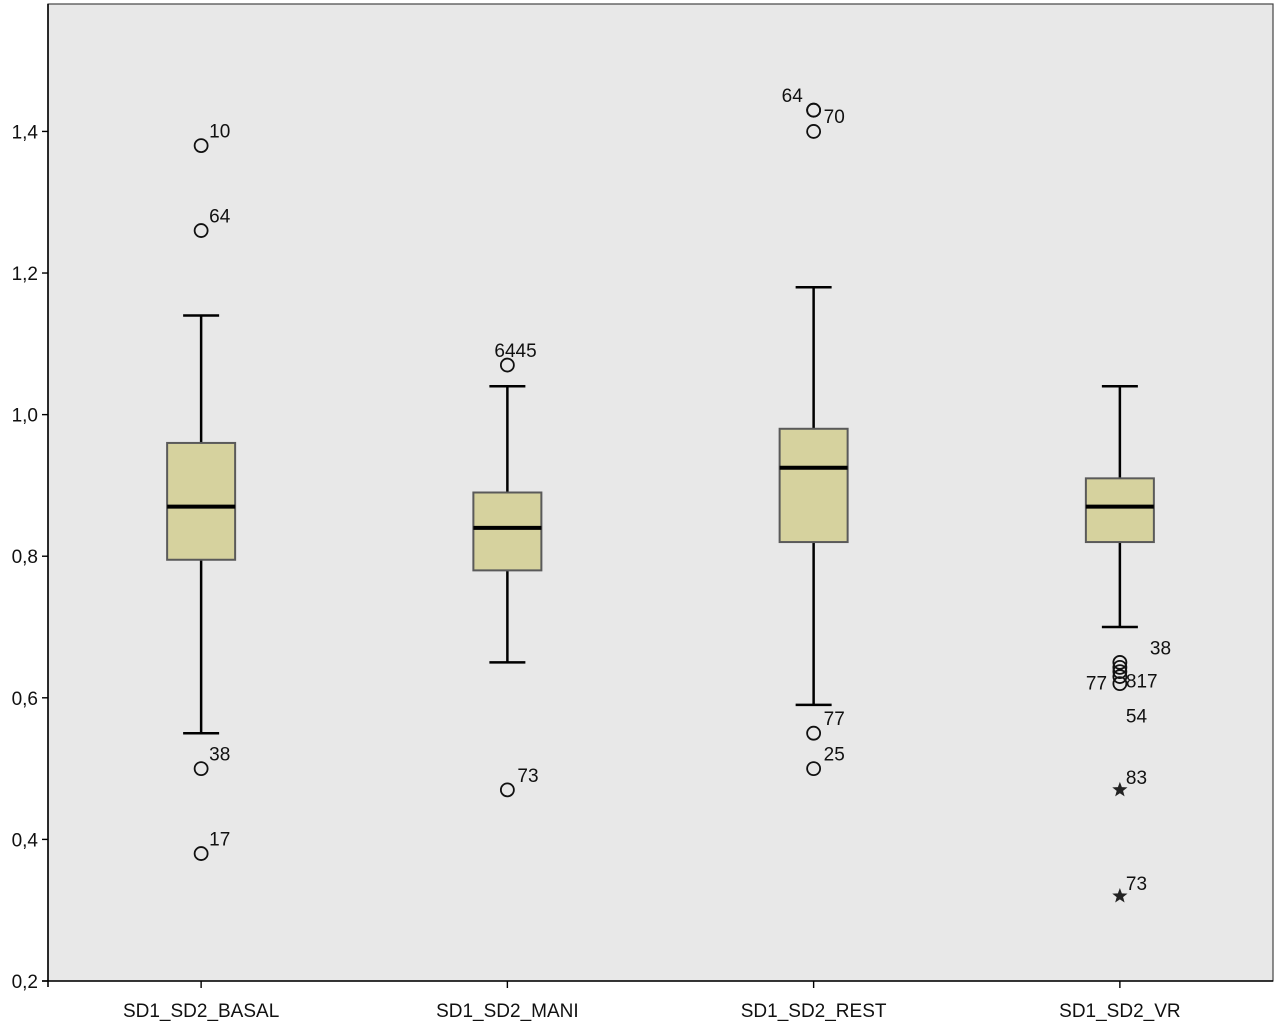  What do you see at coordinates (515, 351) in the screenshot?
I see `outlier-label: 6445` at bounding box center [515, 351].